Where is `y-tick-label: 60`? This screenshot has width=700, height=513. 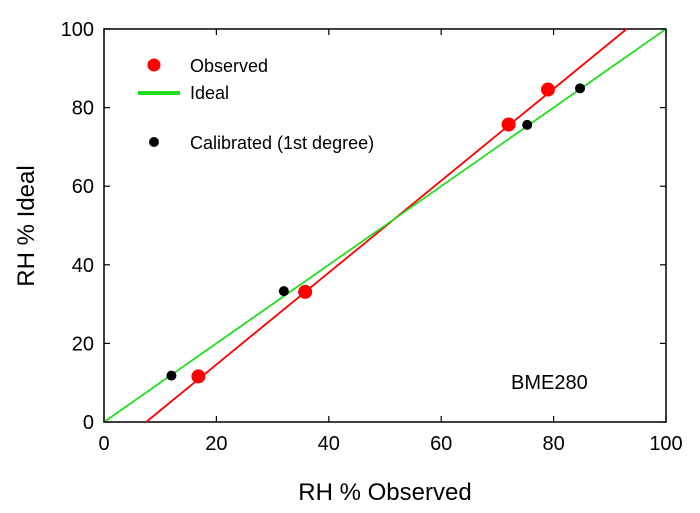
y-tick-label: 60 is located at coordinates (83, 187).